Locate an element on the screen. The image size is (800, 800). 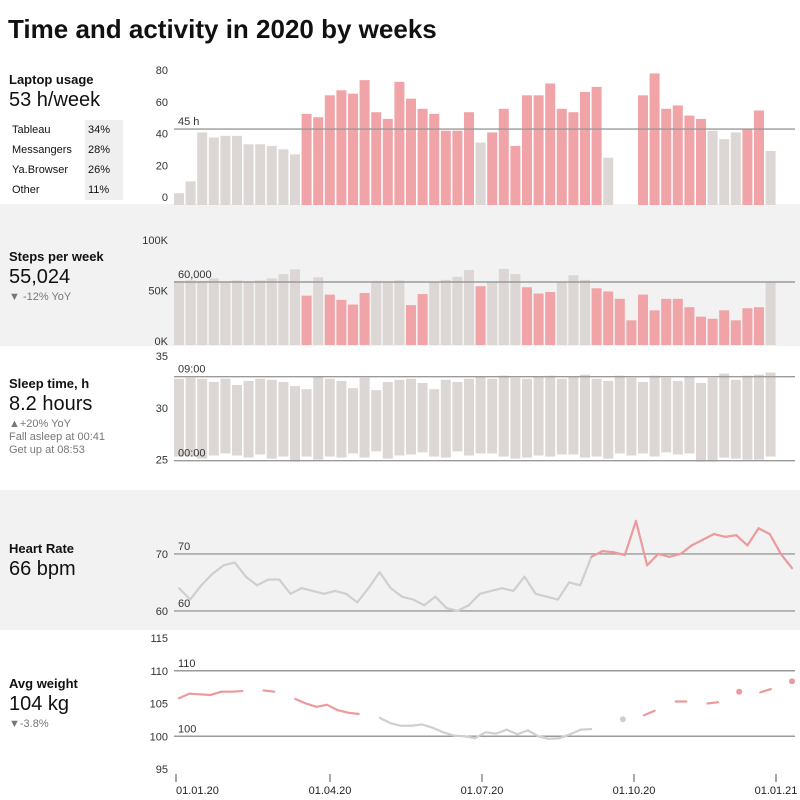
app-pct: 28% is located at coordinates (104, 150).